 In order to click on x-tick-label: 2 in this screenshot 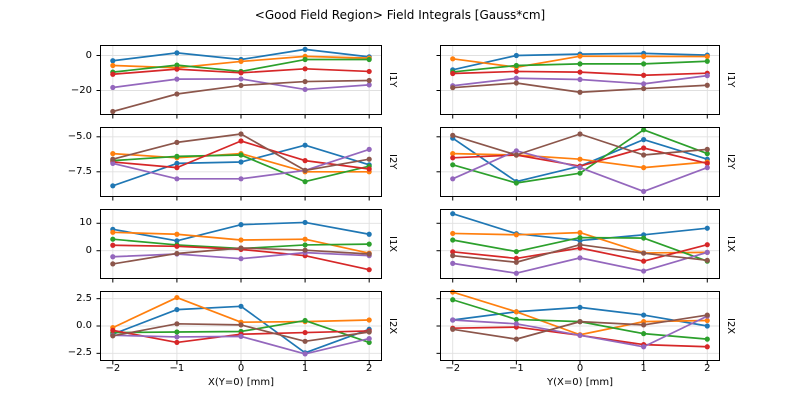, I will do `click(707, 368)`.